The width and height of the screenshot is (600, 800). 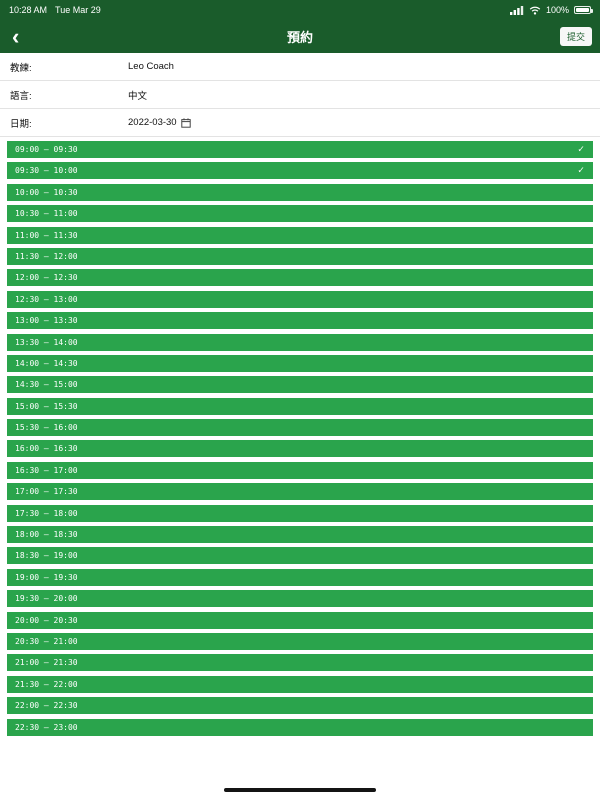 What do you see at coordinates (46, 663) in the screenshot?
I see `time-slot-label: 21:00 – 21:30` at bounding box center [46, 663].